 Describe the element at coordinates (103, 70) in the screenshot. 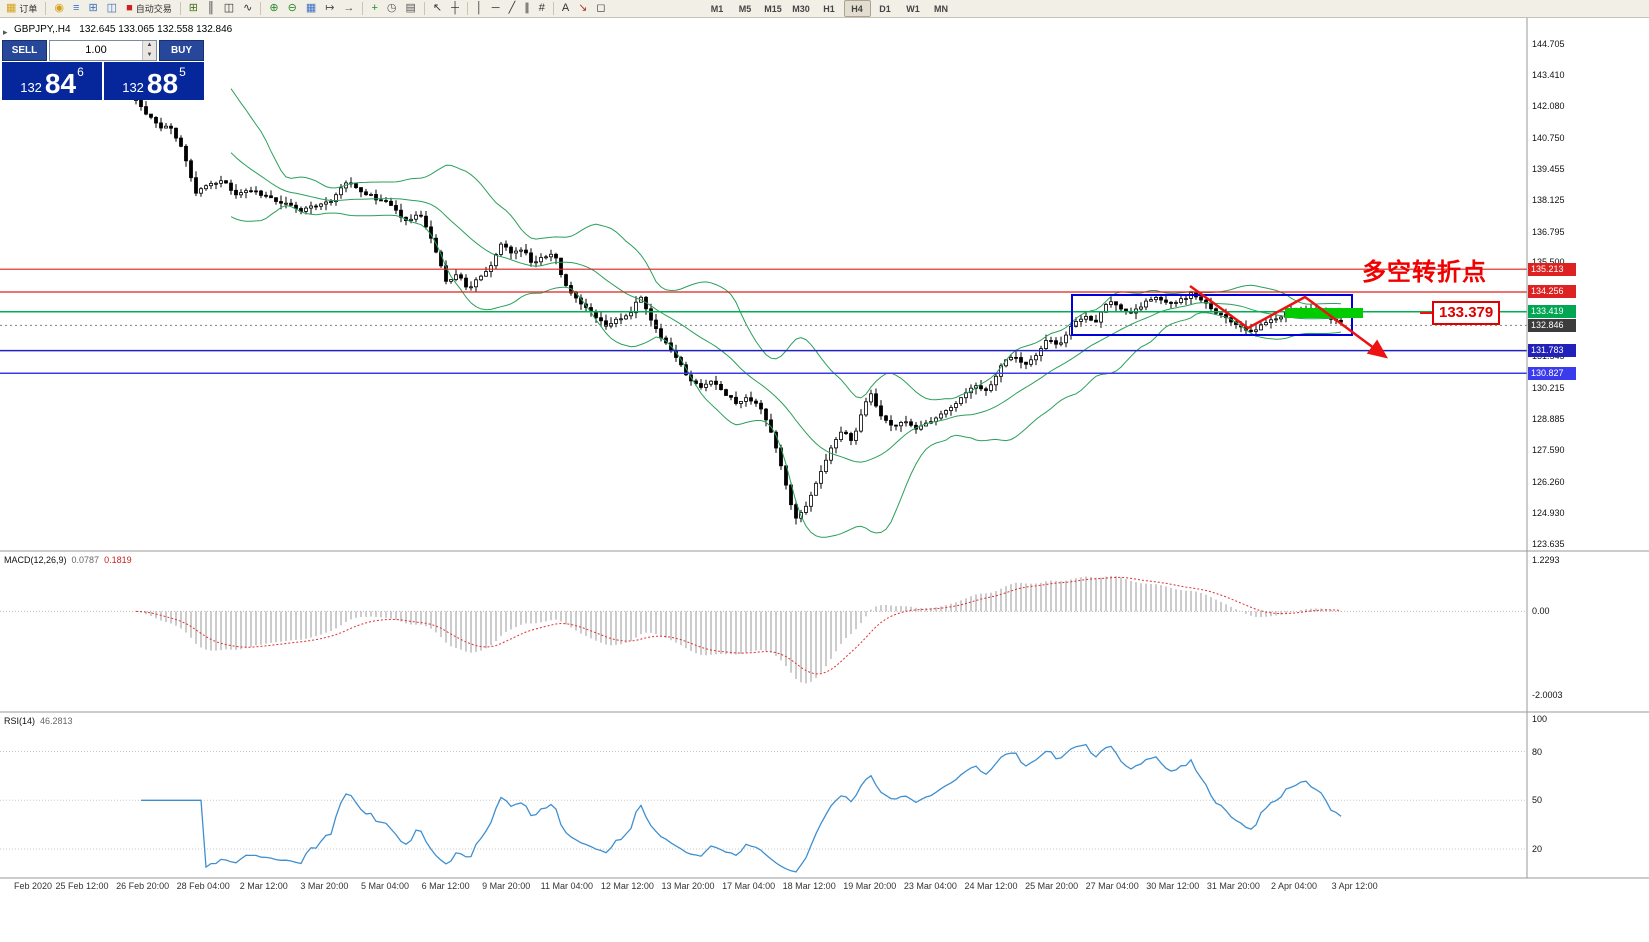

I see `one-click-trading-widget: SELL 1.00 ▲ ▼ BUY 132 84 6 132 88 5` at that location.